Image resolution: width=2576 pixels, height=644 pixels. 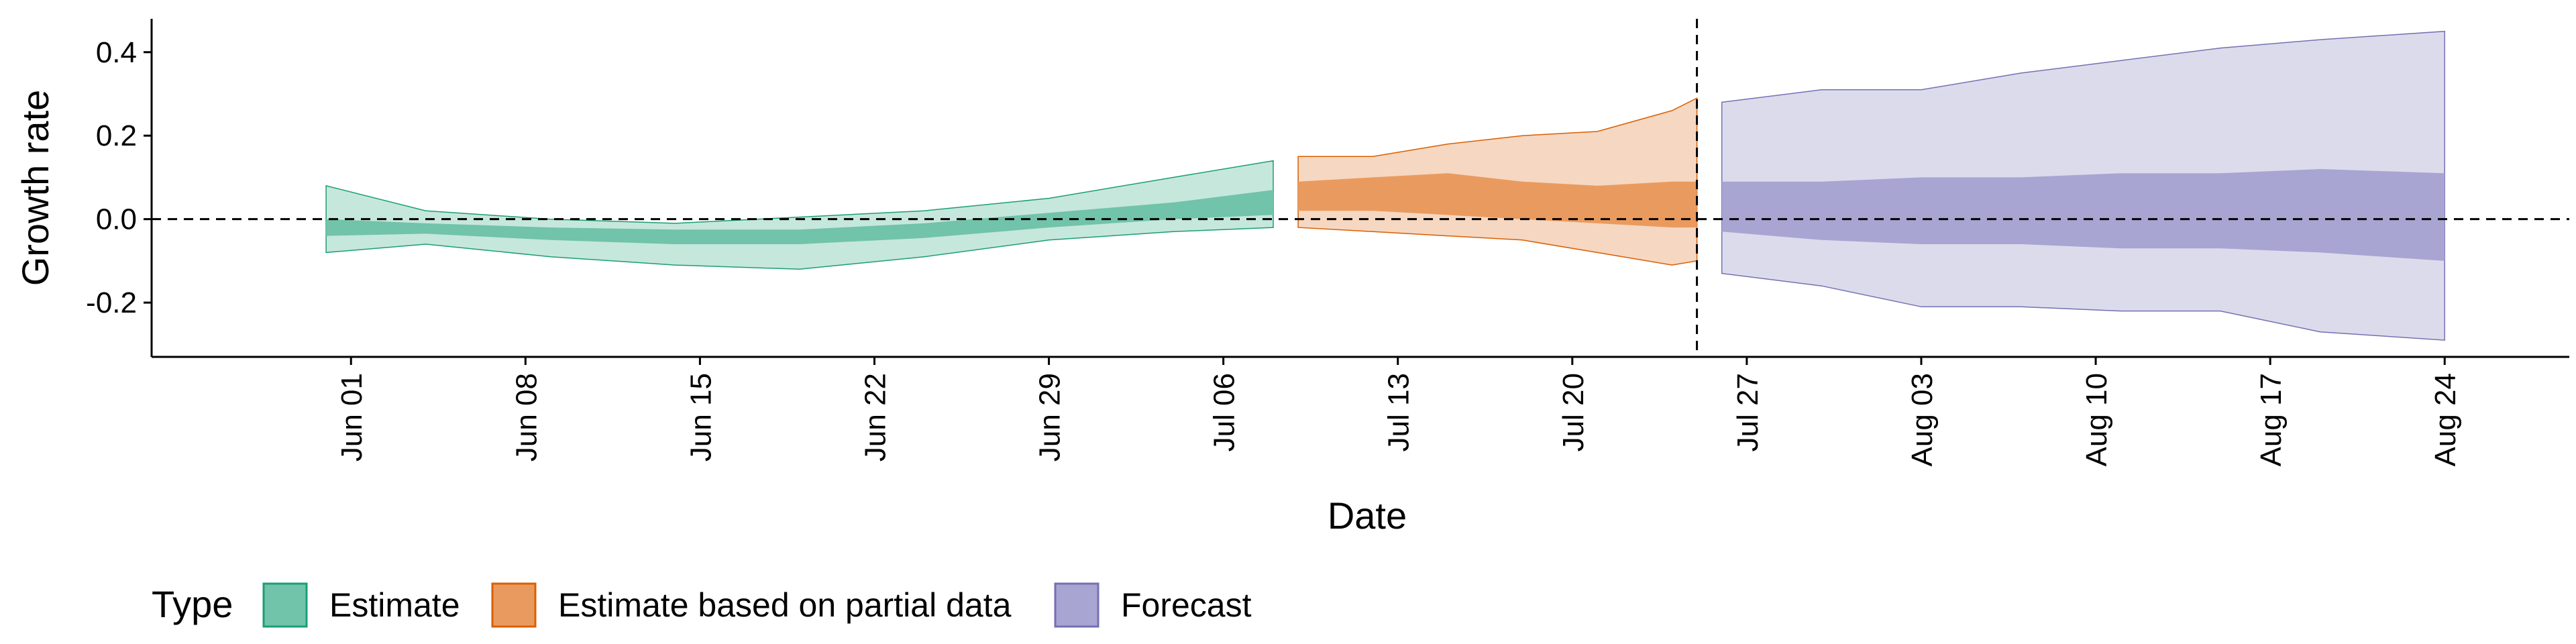 I want to click on x-tick-label: Aug 17, so click(x=2271, y=419).